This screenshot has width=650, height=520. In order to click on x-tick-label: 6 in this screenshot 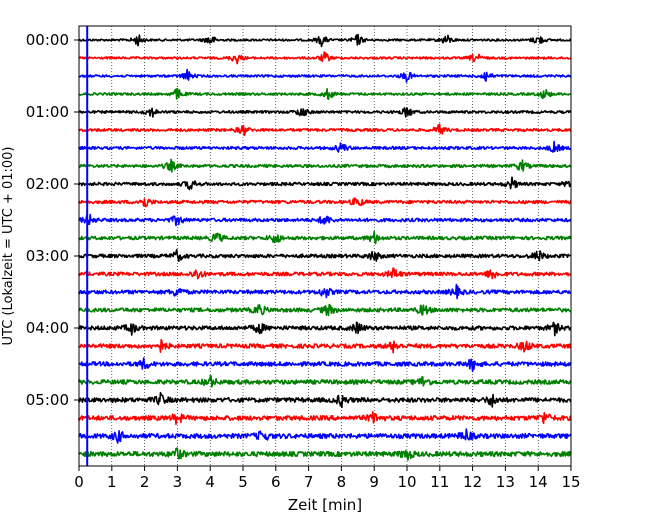, I will do `click(276, 482)`.